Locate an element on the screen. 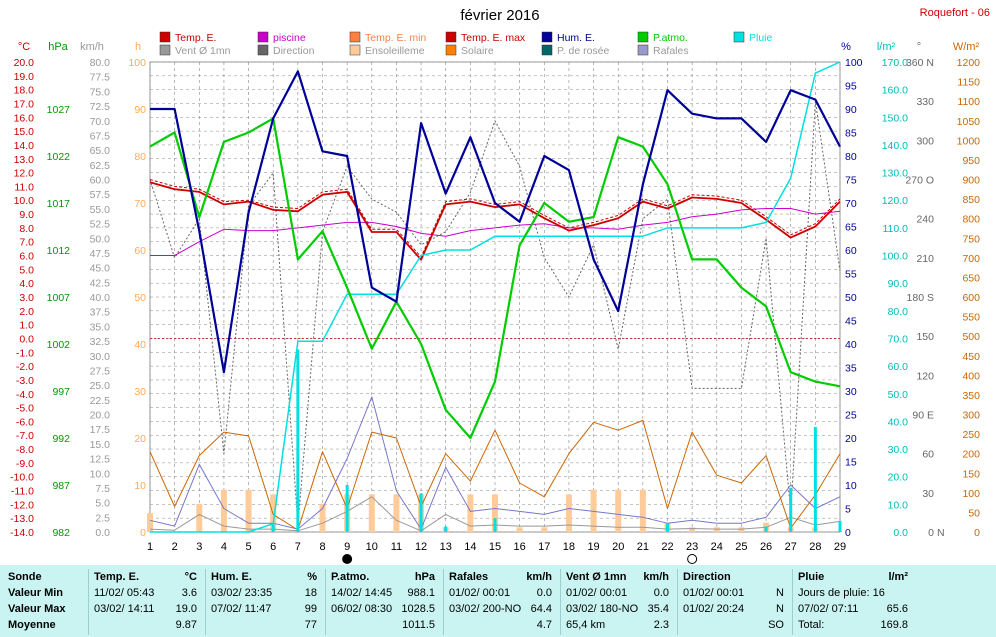  solar-tick-label: 50 is located at coordinates (974, 513).